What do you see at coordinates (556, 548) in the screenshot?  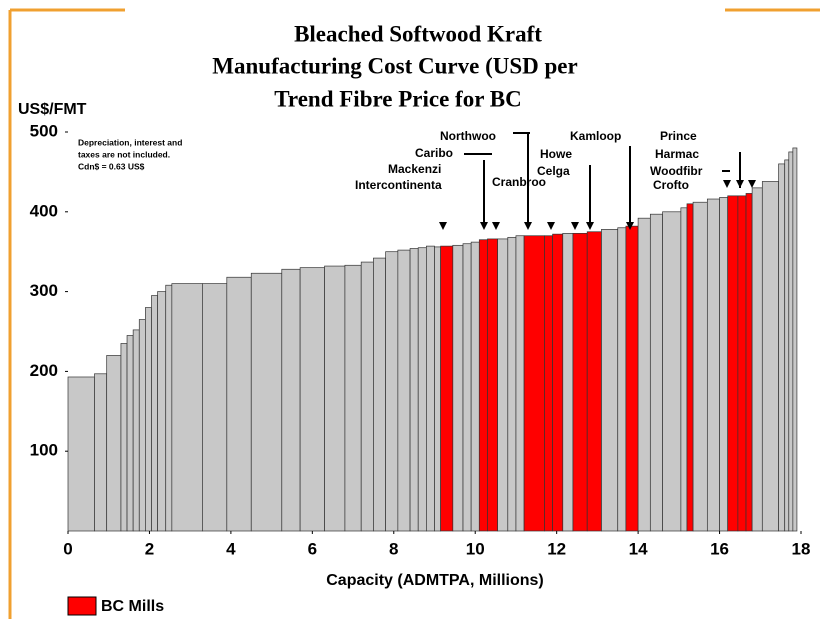 I see `x-tick-label: 12` at bounding box center [556, 548].